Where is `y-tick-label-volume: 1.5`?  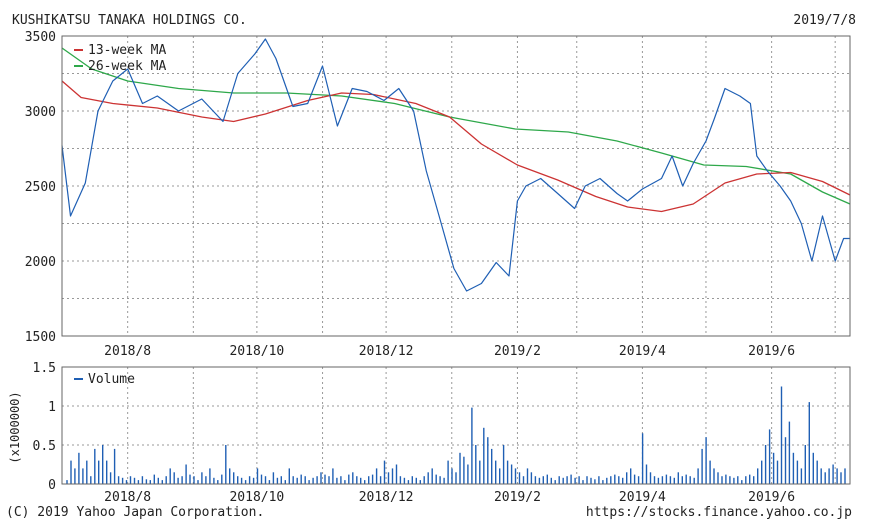 y-tick-label-volume: 1.5 is located at coordinates (44, 368).